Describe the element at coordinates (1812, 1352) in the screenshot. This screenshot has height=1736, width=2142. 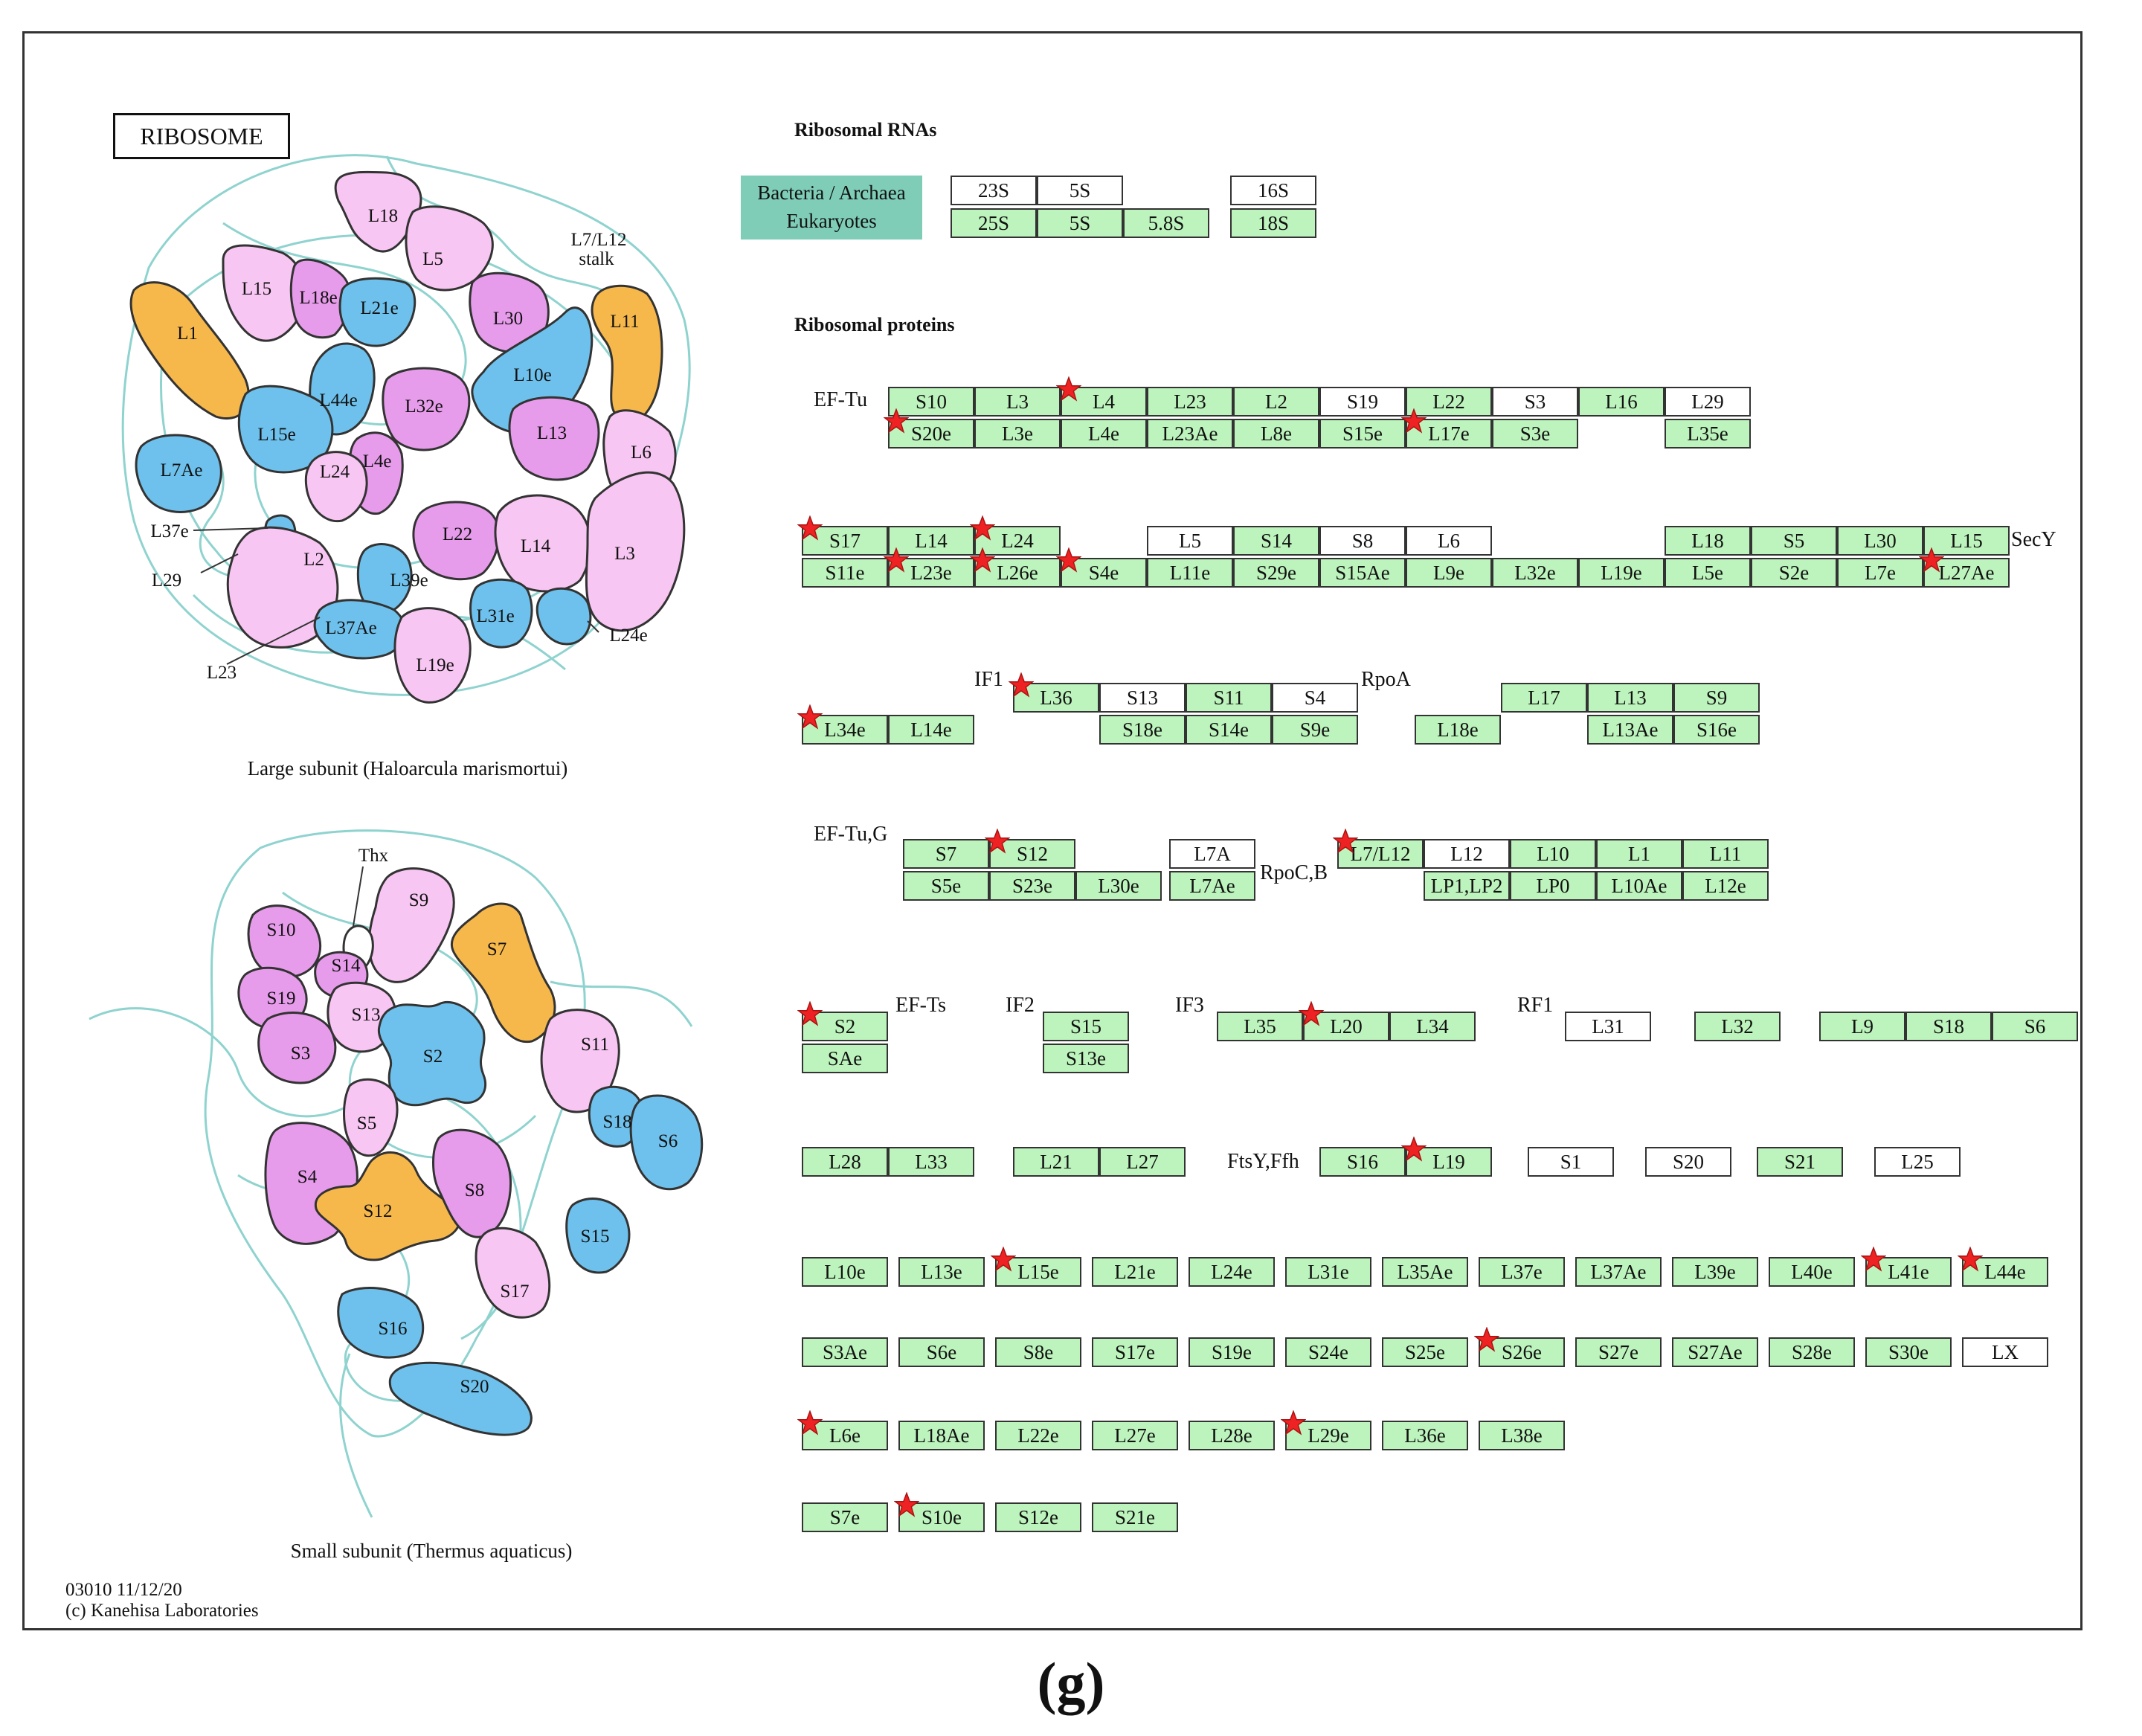
I see `gene-box-s28e: S28e` at that location.